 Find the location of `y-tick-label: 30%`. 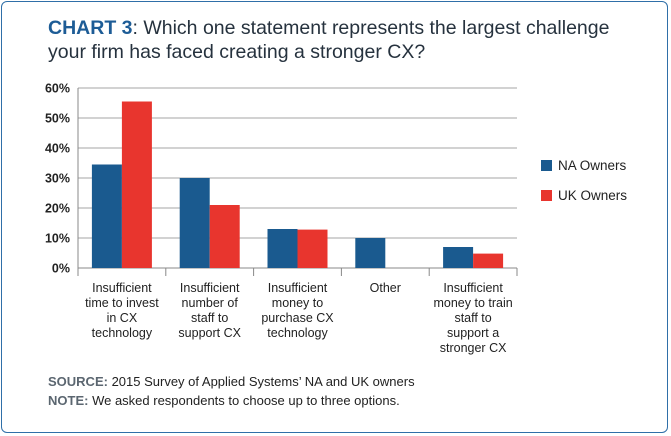

y-tick-label: 30% is located at coordinates (57, 179).